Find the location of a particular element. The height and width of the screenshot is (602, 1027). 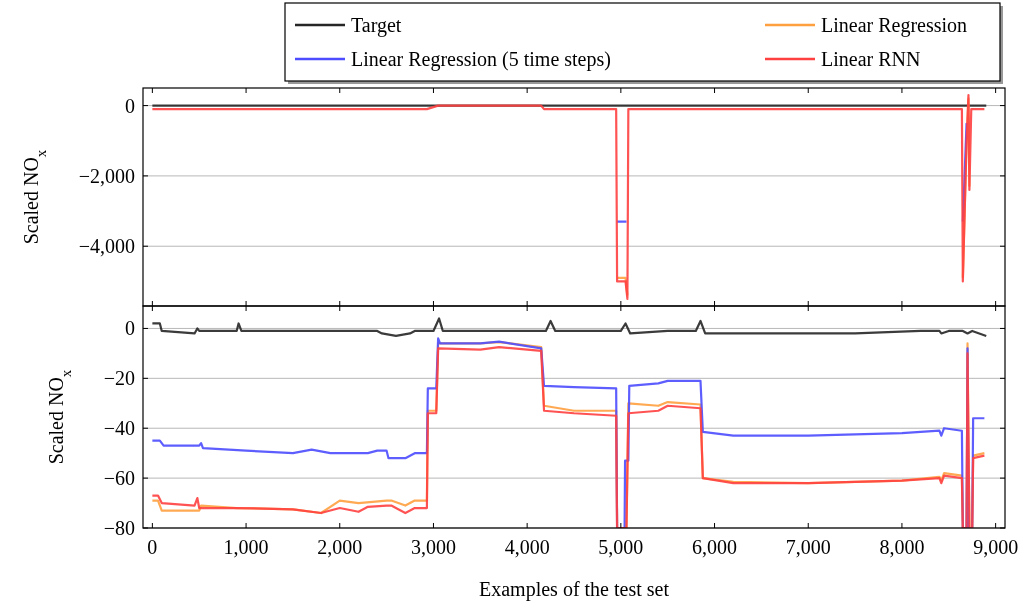

x-tick-label: 6,000 is located at coordinates (715, 547).